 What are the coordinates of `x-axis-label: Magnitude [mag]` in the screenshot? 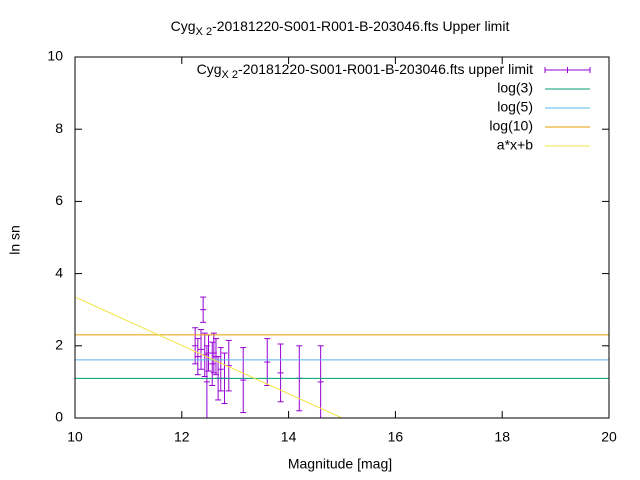 It's located at (340, 464).